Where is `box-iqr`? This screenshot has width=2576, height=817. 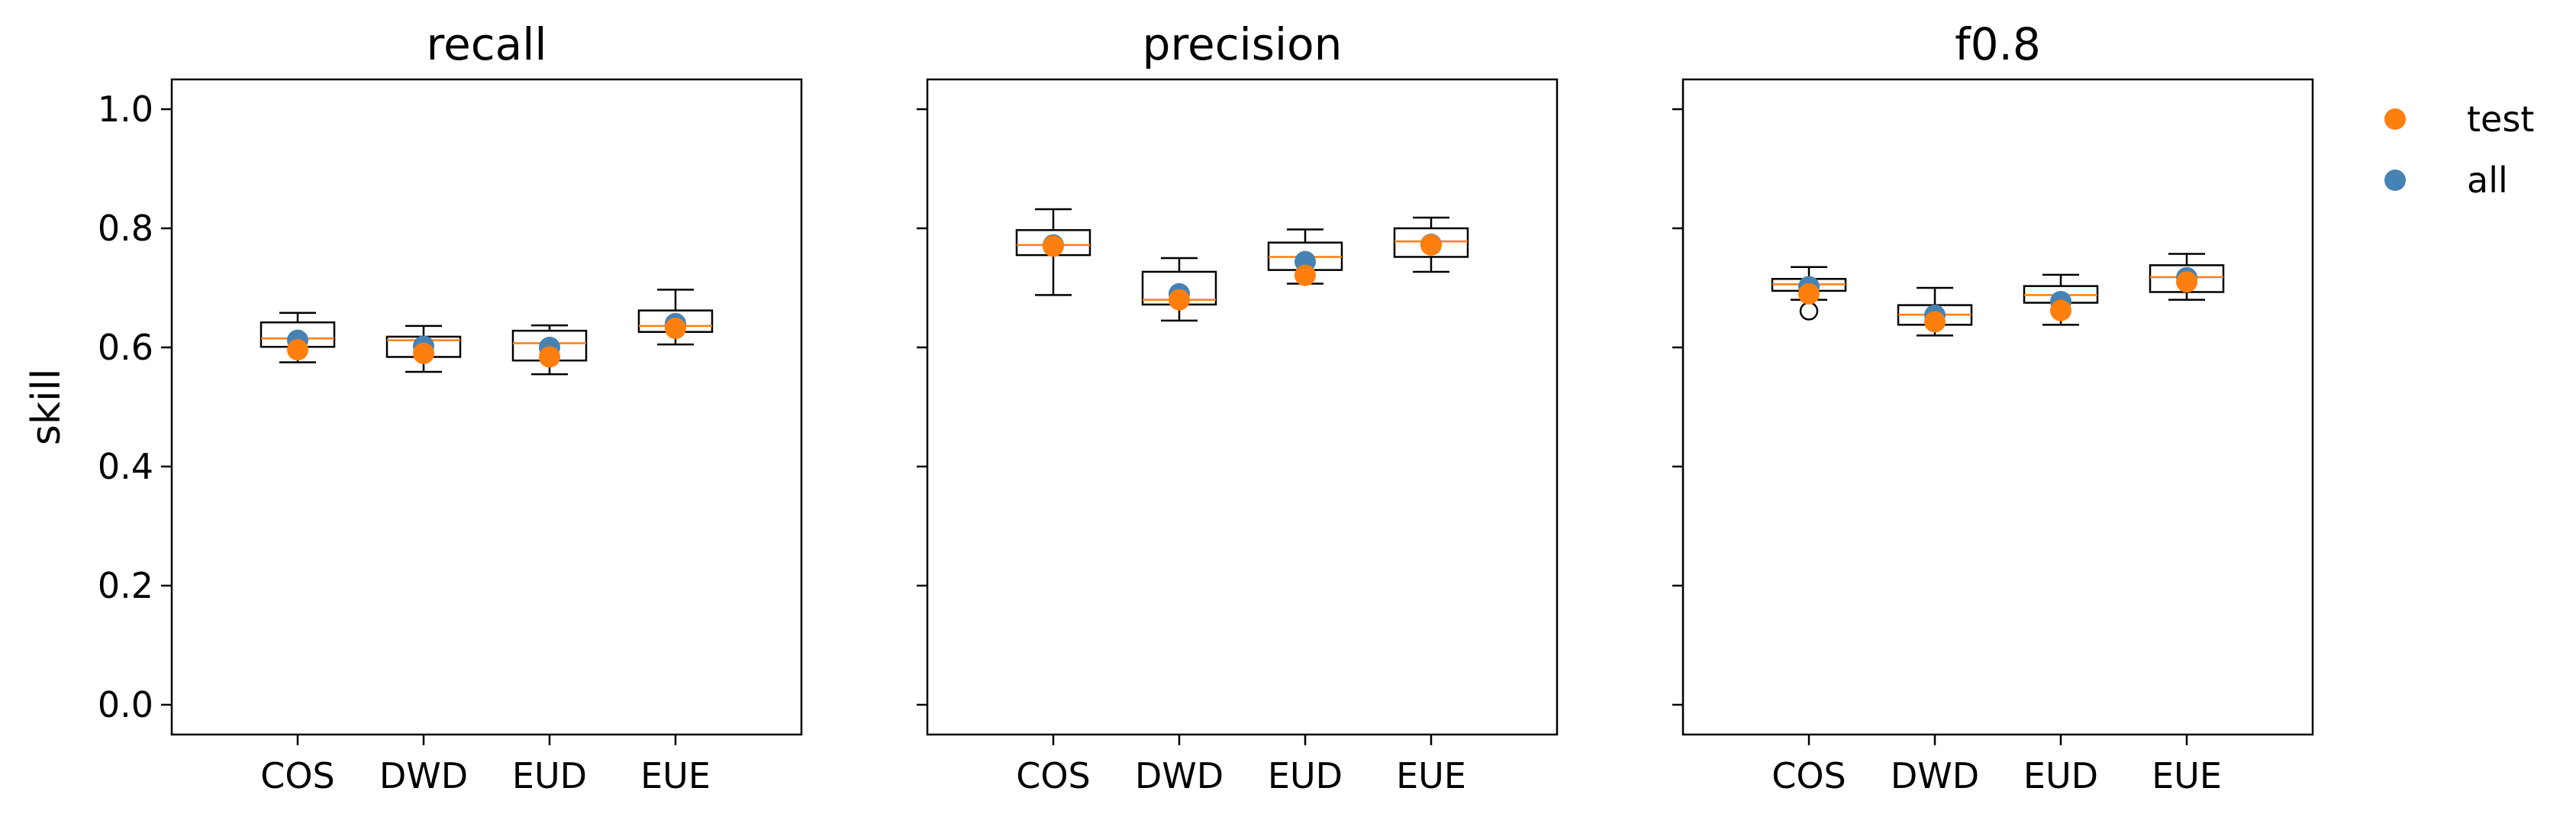
box-iqr is located at coordinates (1431, 243).